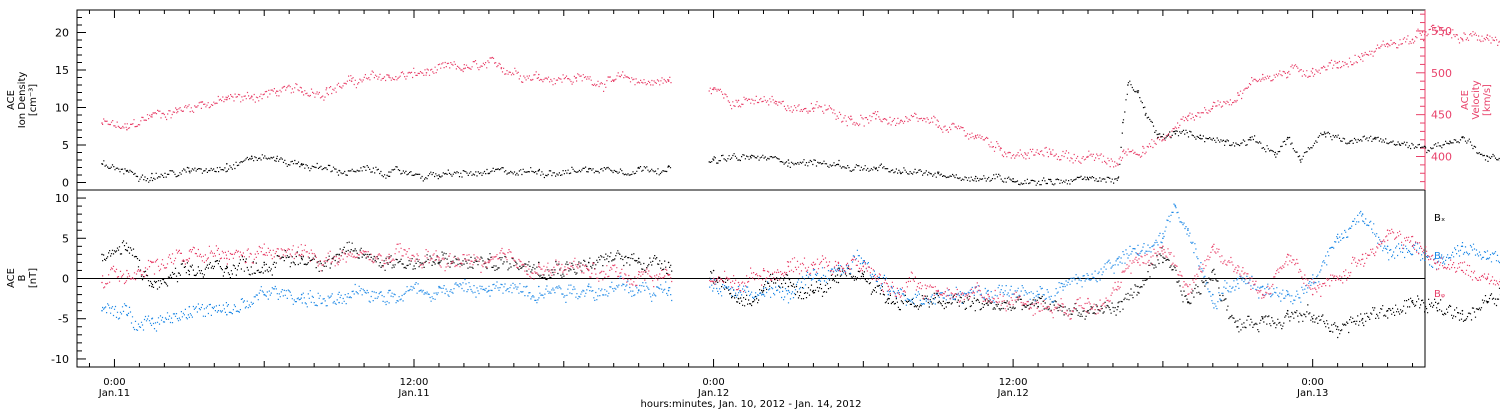 The width and height of the screenshot is (1500, 414). I want to click on left-tick-label: 15, so click(62, 70).